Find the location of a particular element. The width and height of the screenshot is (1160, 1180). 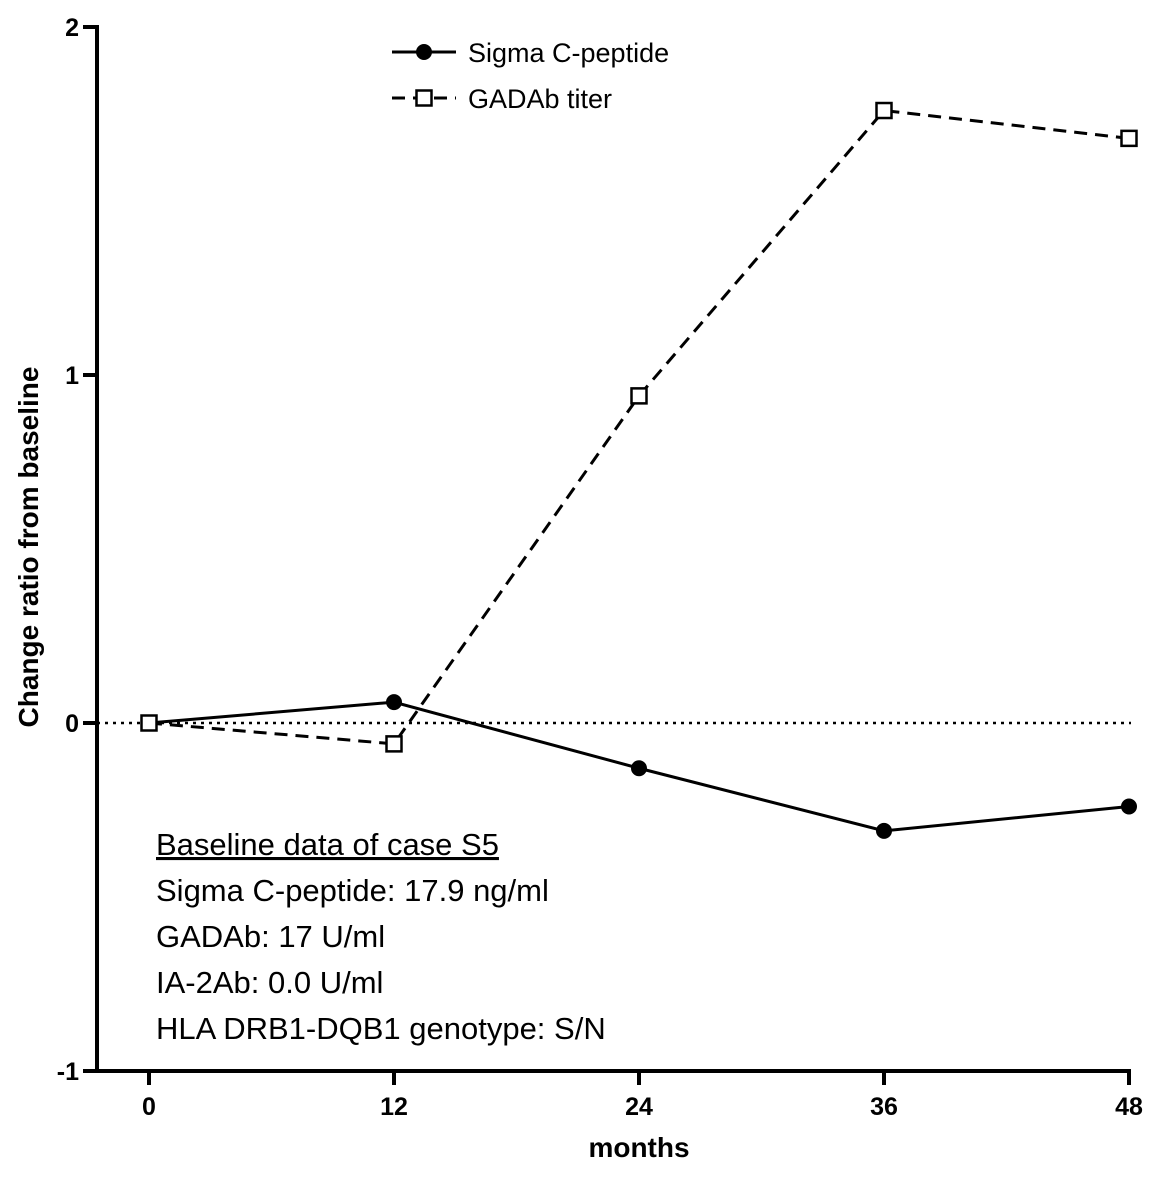

y-tick-label: 2 is located at coordinates (72, 28).